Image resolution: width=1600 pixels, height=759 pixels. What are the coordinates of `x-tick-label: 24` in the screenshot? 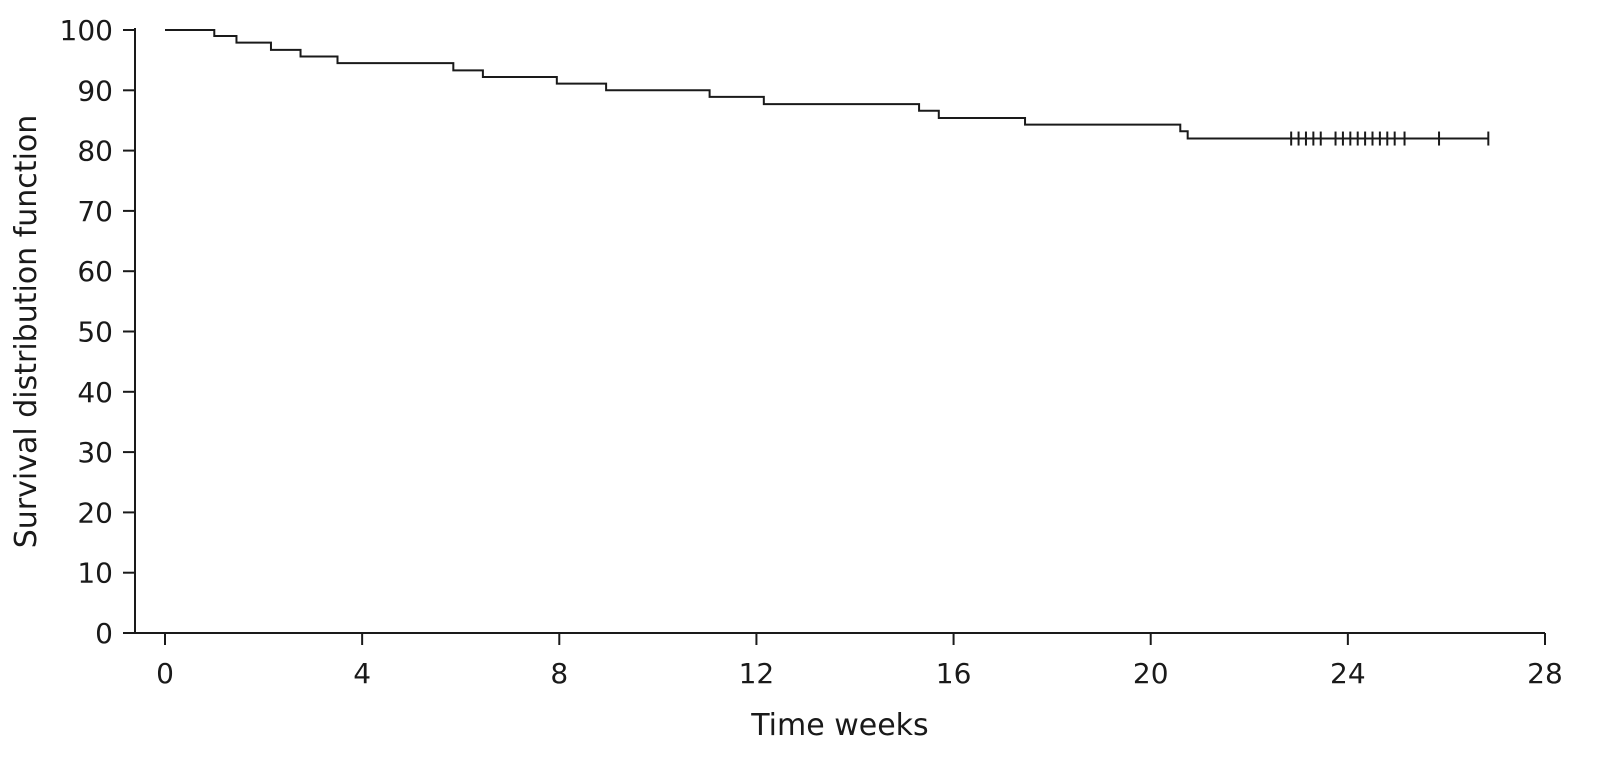 It's located at (1348, 673).